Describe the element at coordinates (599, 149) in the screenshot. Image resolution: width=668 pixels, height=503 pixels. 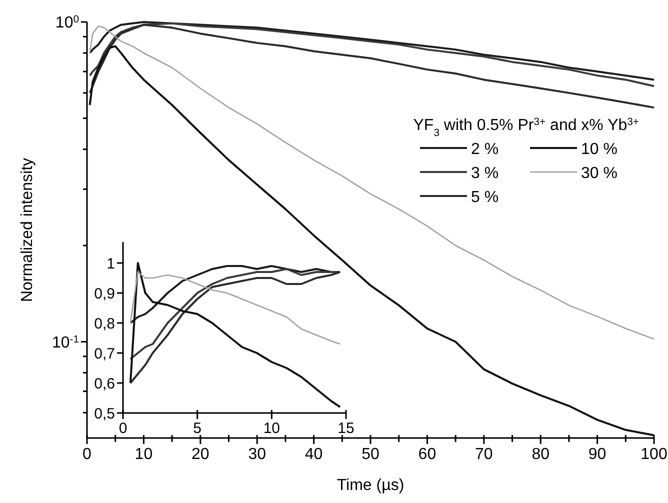
I see `legend-label: 10 %` at that location.